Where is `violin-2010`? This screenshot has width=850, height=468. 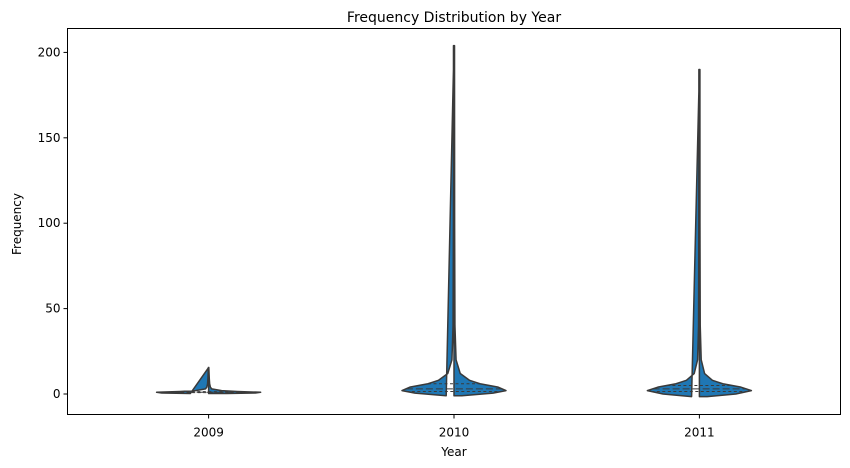 violin-2010 is located at coordinates (454, 220).